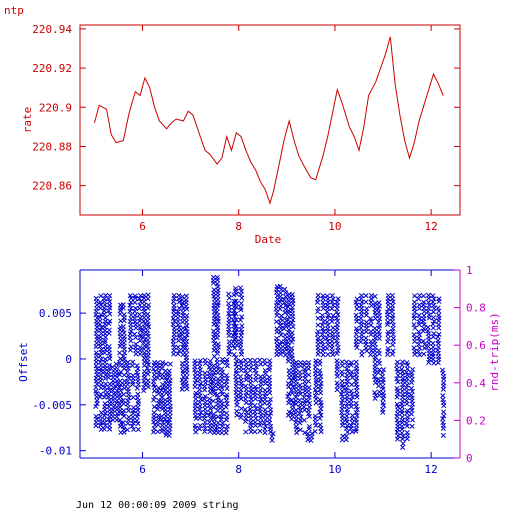  I want to click on top-x-tick-label: 8, so click(238, 226).